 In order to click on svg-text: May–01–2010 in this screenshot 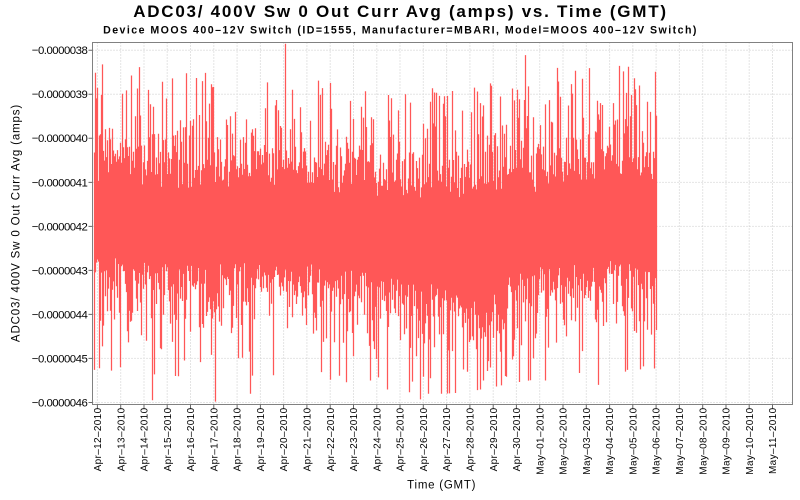, I will do `click(540, 440)`.